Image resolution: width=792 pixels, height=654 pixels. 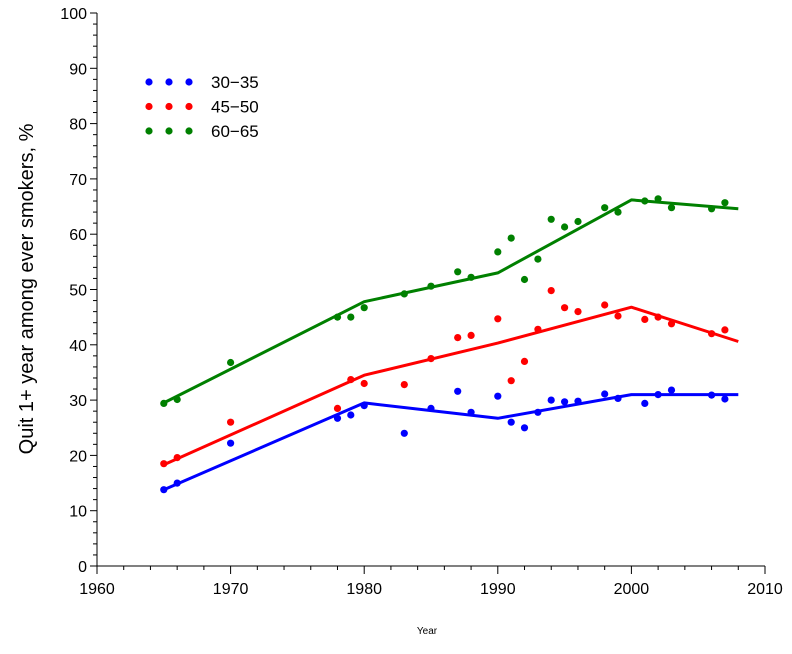 I want to click on y-tick-label: 30, so click(x=78, y=401).